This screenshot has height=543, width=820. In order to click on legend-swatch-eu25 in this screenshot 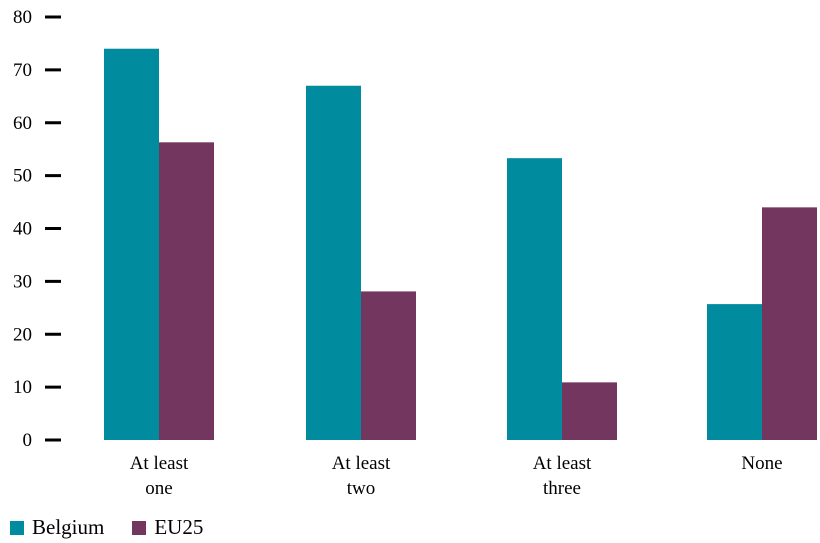, I will do `click(139, 527)`.